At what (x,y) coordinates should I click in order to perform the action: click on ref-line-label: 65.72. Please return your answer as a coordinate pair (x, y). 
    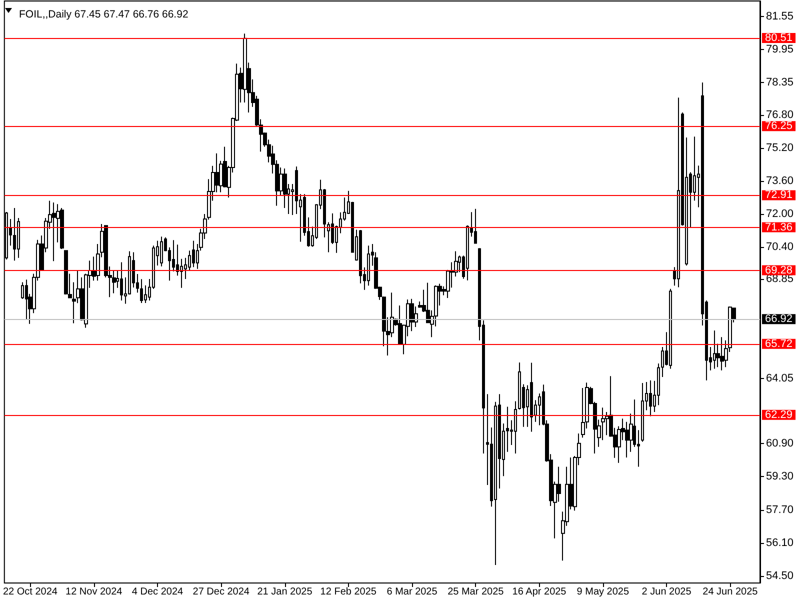
    Looking at the image, I should click on (779, 344).